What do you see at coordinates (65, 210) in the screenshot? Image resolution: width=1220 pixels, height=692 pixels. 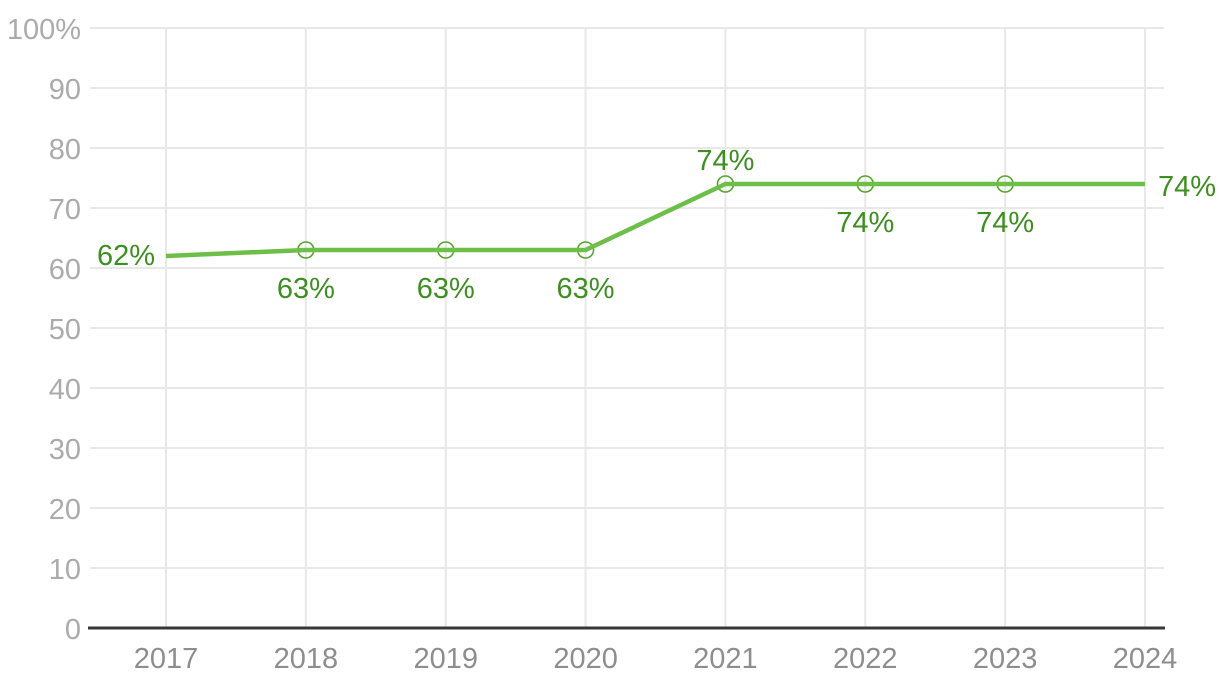 I see `y-tick-label: 70` at bounding box center [65, 210].